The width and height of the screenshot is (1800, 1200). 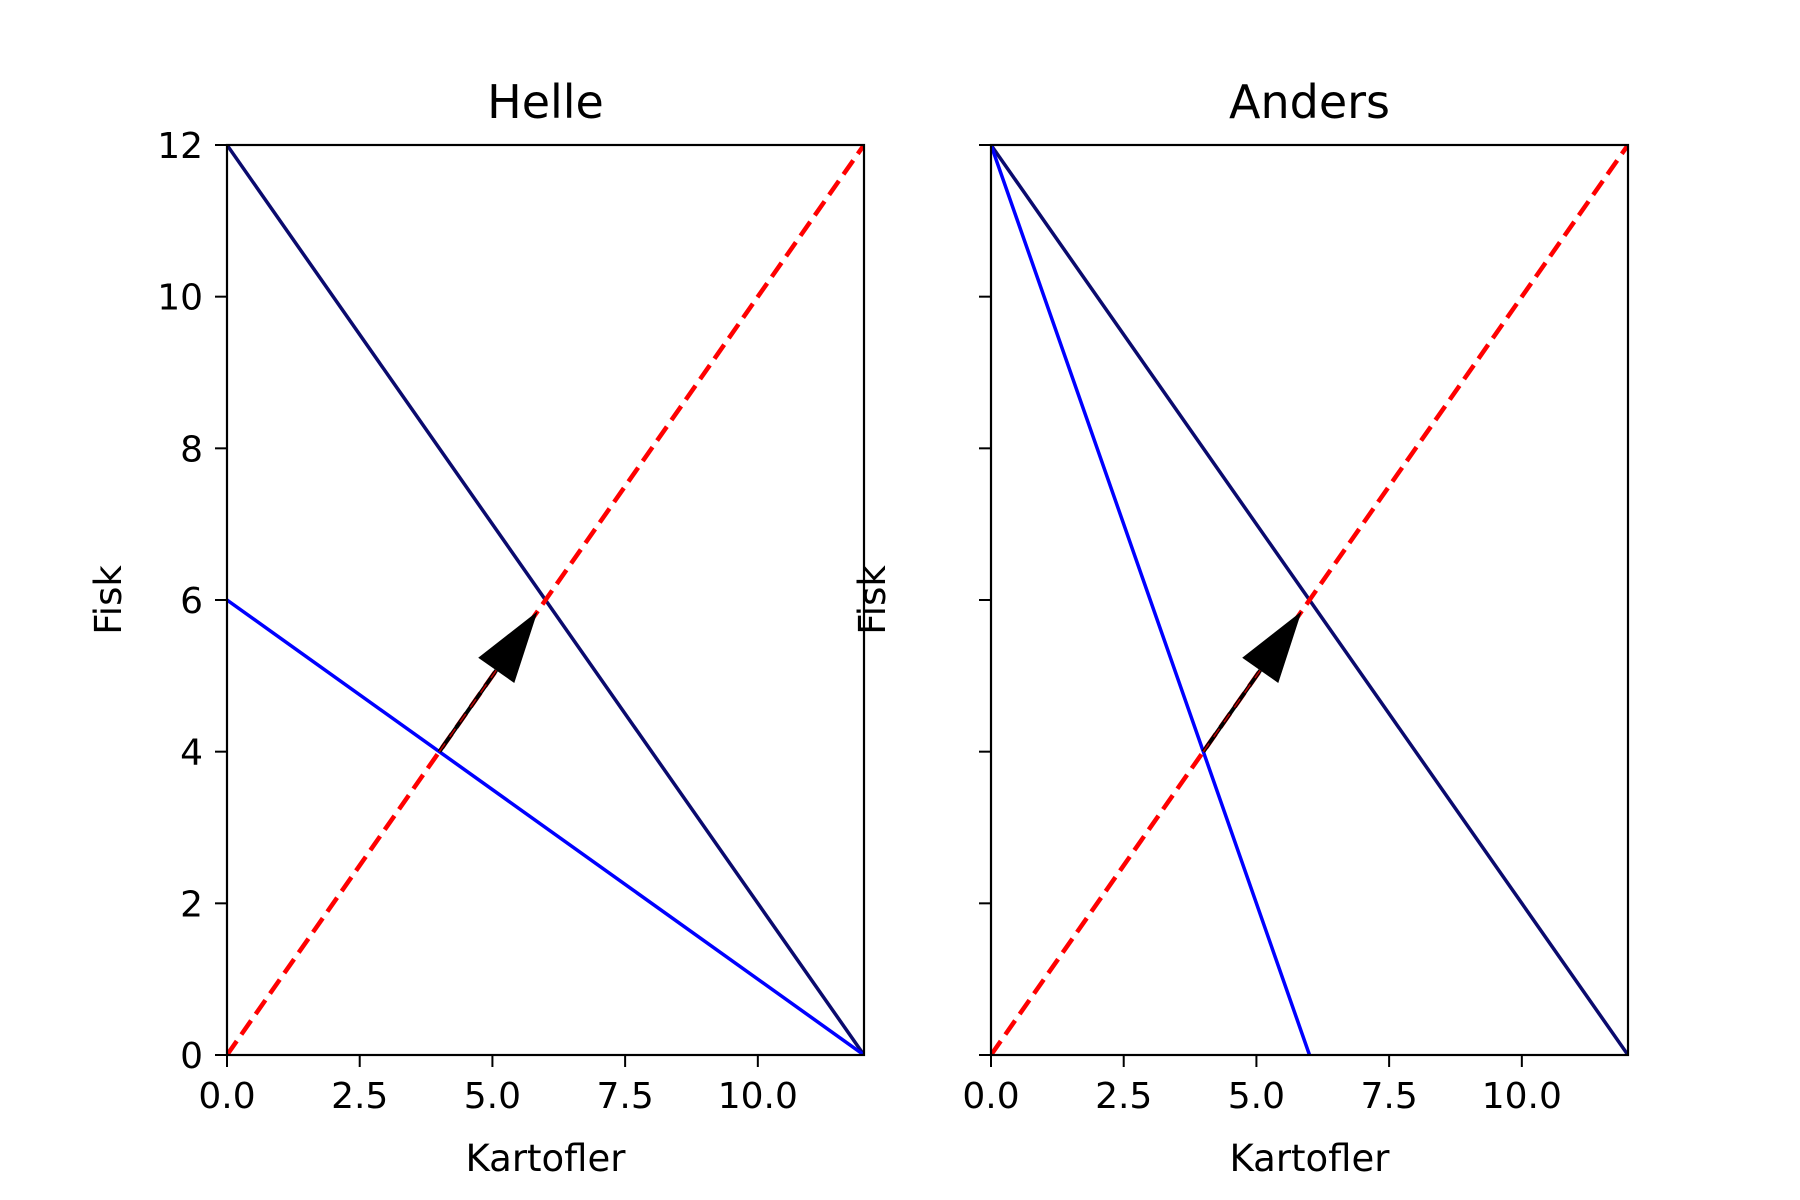 What do you see at coordinates (191, 904) in the screenshot?
I see `y-tick-label: 2` at bounding box center [191, 904].